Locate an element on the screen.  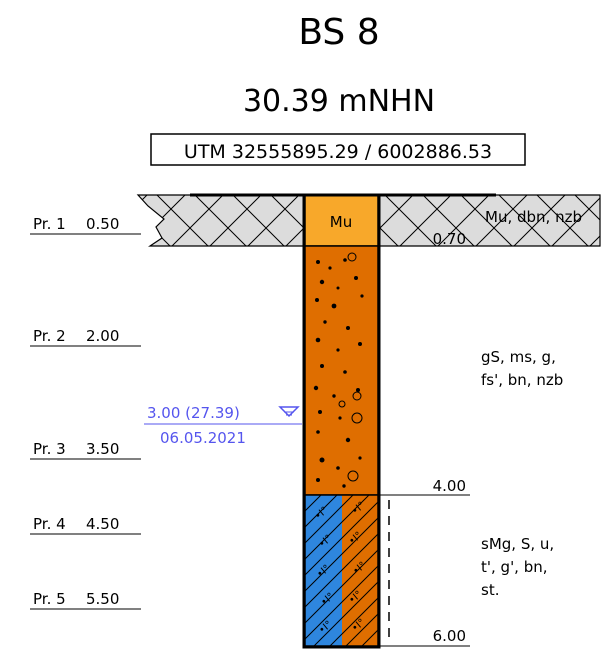
layer-2-description-line-1: gS, ms, g, is located at coordinates (518, 357).